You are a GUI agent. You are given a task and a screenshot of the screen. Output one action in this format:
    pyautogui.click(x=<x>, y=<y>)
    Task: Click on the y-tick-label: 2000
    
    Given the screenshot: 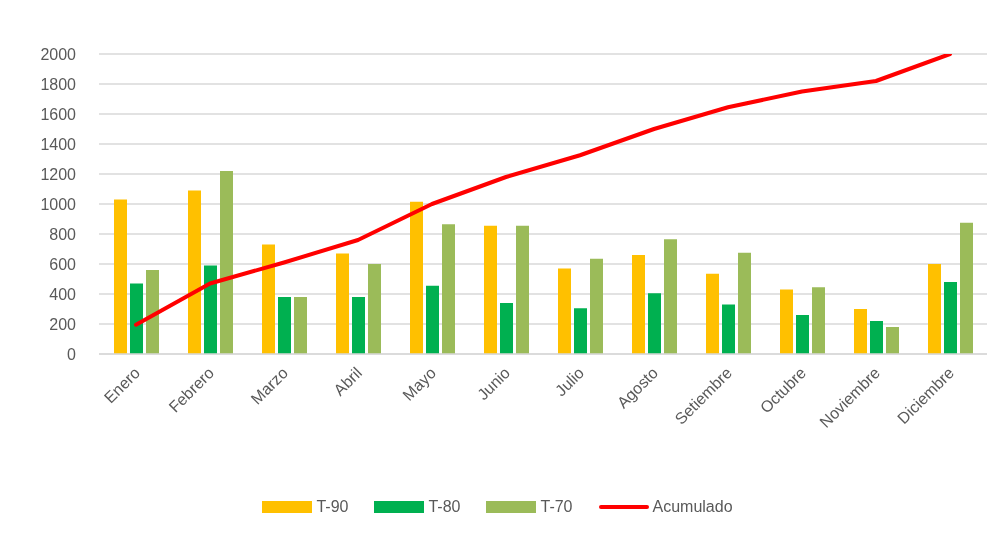 What is the action you would take?
    pyautogui.click(x=58, y=54)
    